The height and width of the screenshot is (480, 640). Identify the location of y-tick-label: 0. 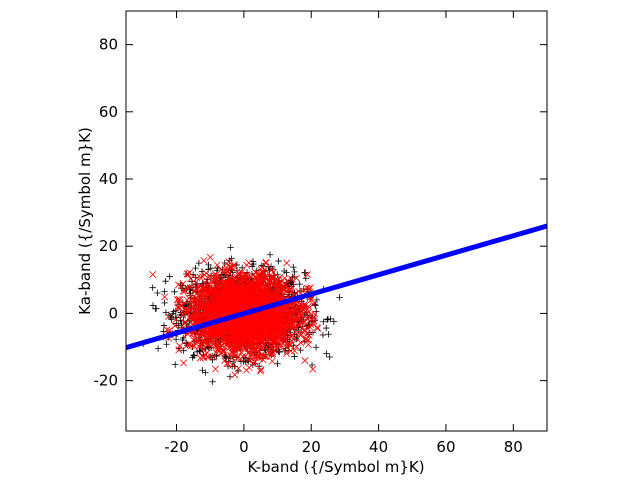
(113, 313).